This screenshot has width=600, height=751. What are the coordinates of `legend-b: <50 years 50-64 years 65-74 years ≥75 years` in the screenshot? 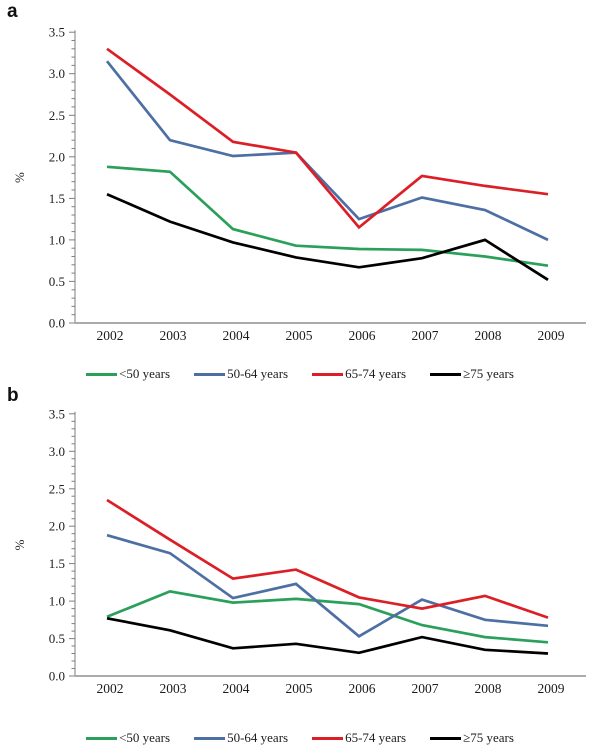 It's located at (300, 738).